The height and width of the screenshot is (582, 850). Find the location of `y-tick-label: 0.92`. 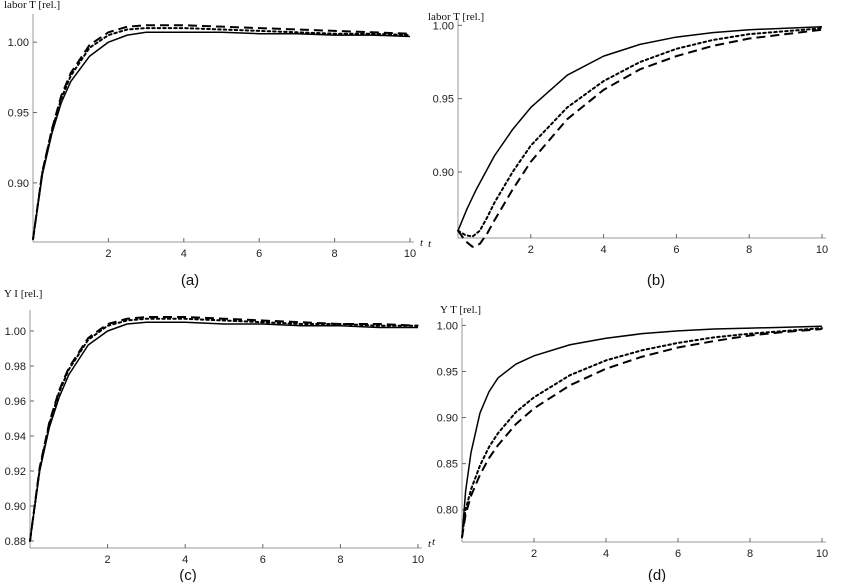

y-tick-label: 0.92 is located at coordinates (15, 472).